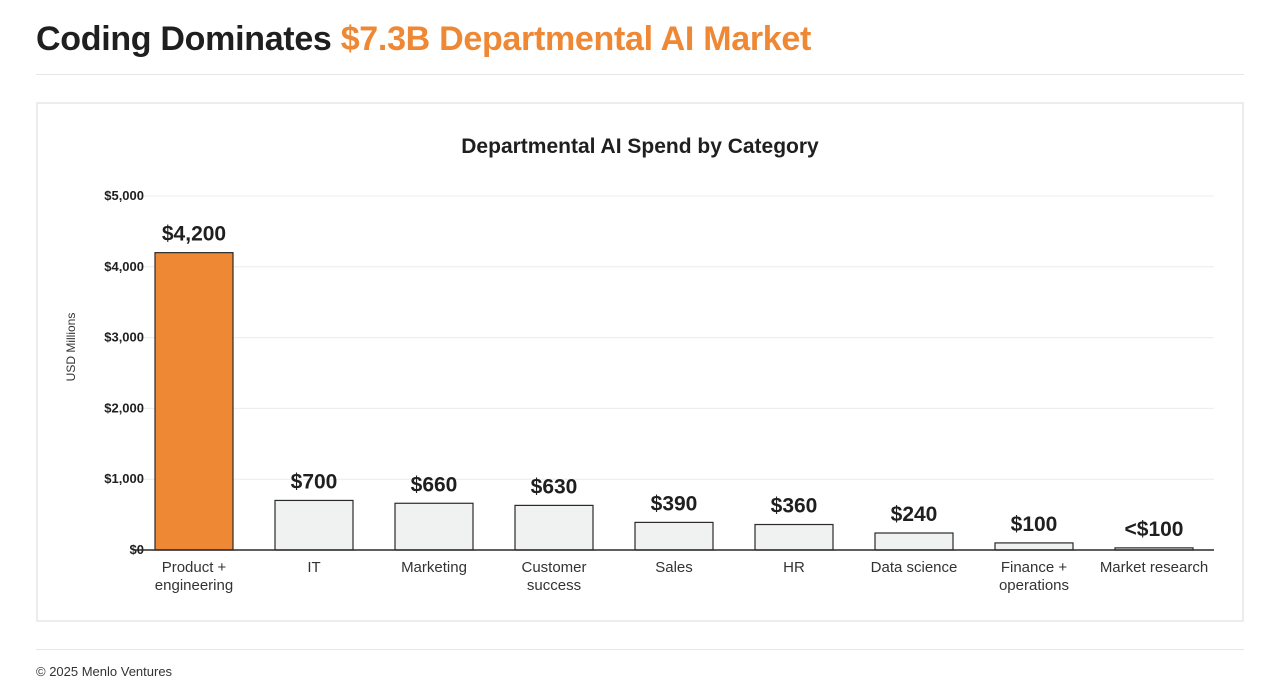 The height and width of the screenshot is (696, 1280). Describe the element at coordinates (434, 484) in the screenshot. I see `data-label: $660` at that location.